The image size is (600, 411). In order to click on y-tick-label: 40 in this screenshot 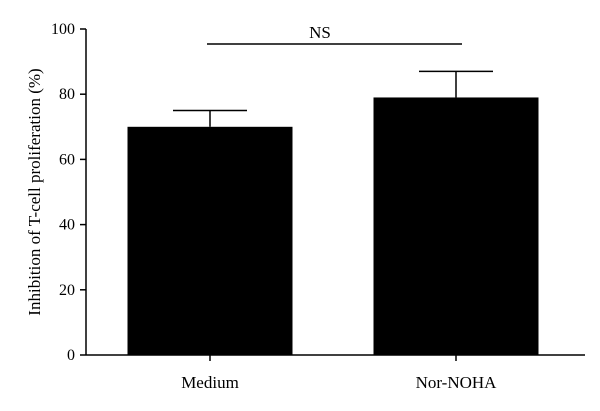, I will do `click(67, 225)`.